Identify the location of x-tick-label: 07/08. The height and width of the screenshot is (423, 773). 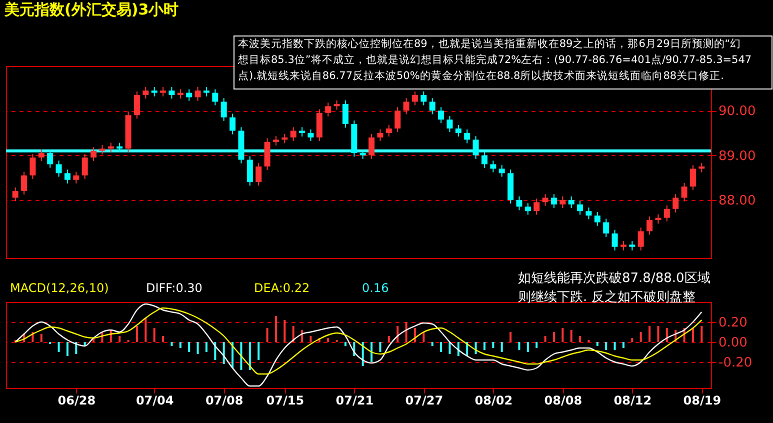
(224, 401).